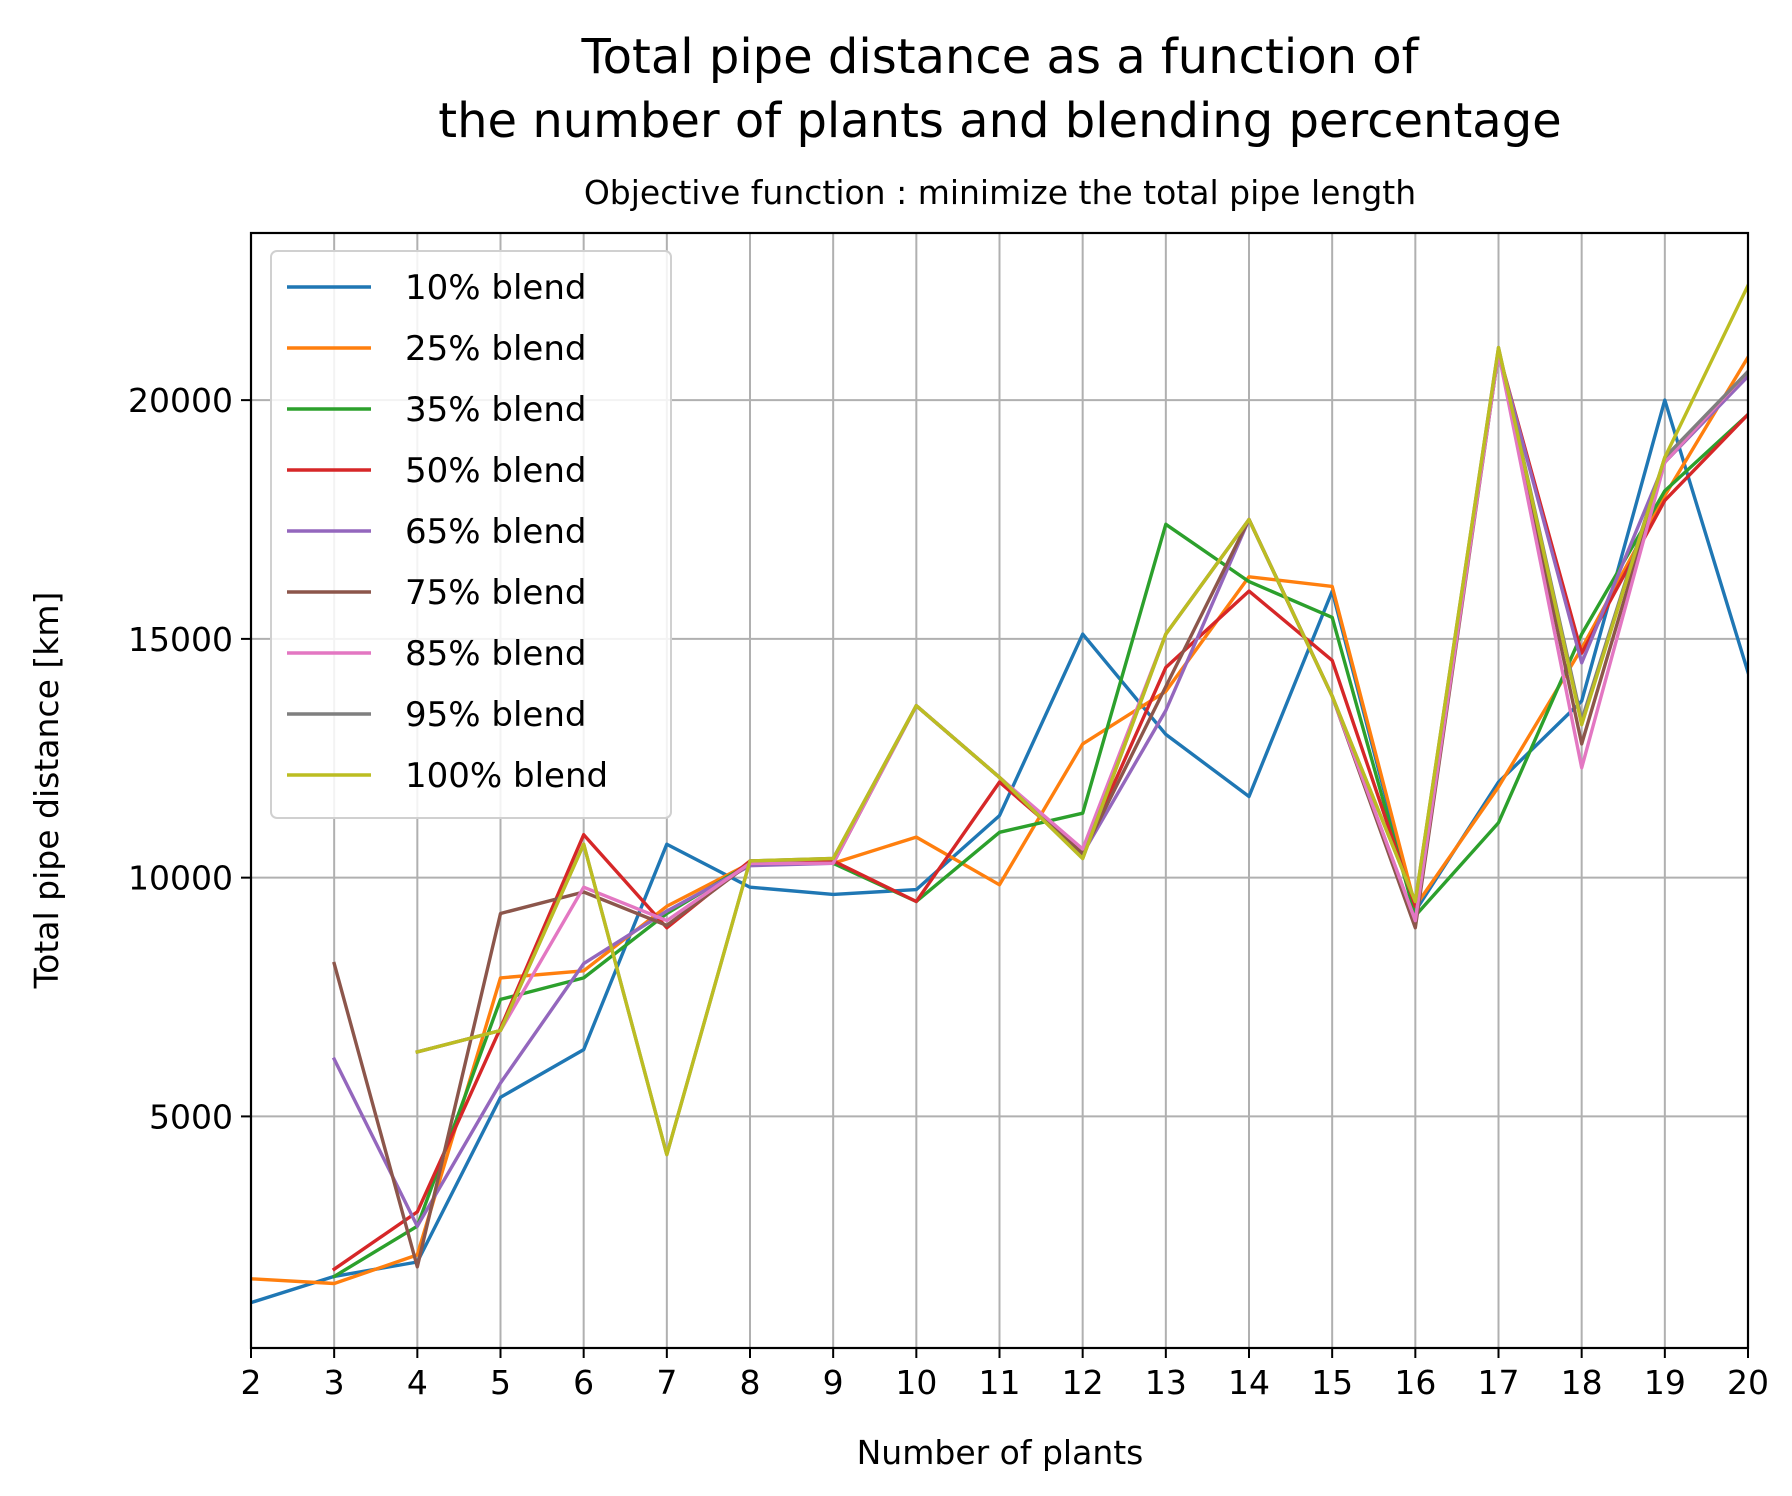 Image resolution: width=1792 pixels, height=1496 pixels. Describe the element at coordinates (666, 1382) in the screenshot. I see `x-tick-label: 7` at that location.